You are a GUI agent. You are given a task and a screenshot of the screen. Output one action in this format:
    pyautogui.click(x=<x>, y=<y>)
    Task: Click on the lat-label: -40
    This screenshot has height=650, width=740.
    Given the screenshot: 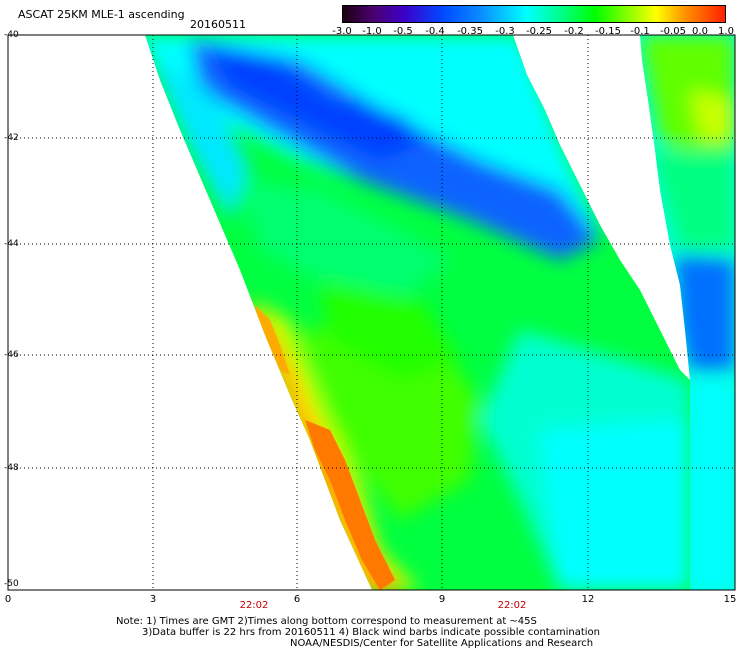 What is the action you would take?
    pyautogui.click(x=11, y=35)
    